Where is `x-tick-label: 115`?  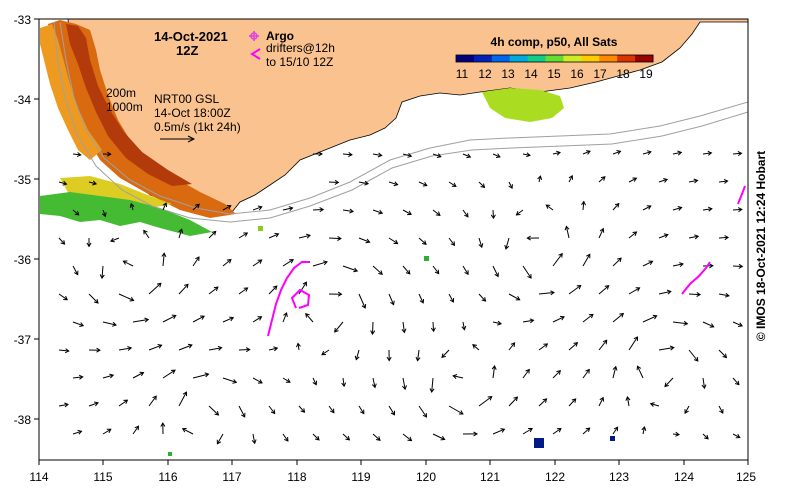
x-tick-label: 115 is located at coordinates (102, 477).